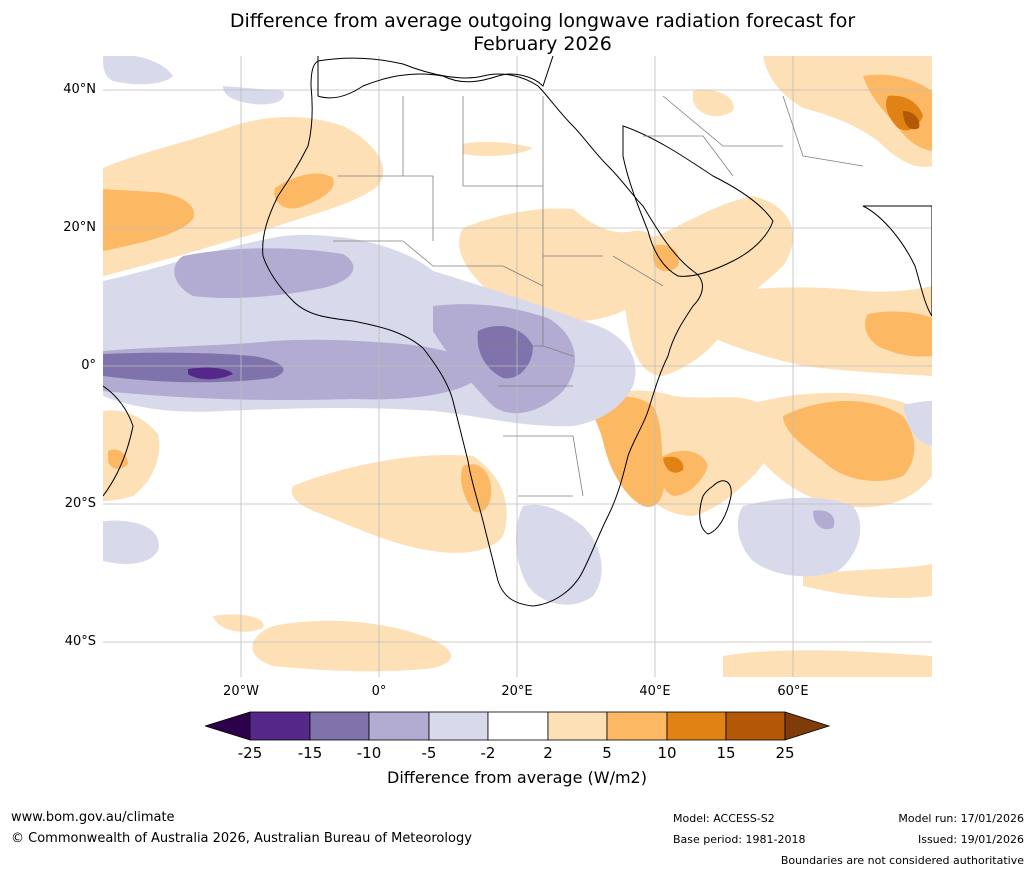 Image resolution: width=1035 pixels, height=873 pixels. I want to click on colorbar-tick-8: 10, so click(667, 753).